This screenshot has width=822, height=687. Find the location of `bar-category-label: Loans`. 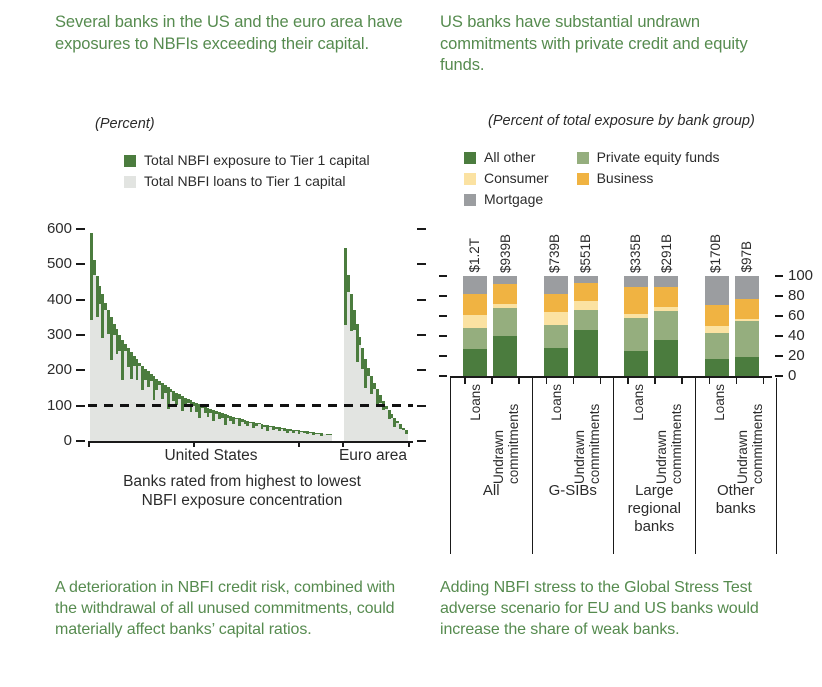

bar-category-label: Loans is located at coordinates (720, 402).